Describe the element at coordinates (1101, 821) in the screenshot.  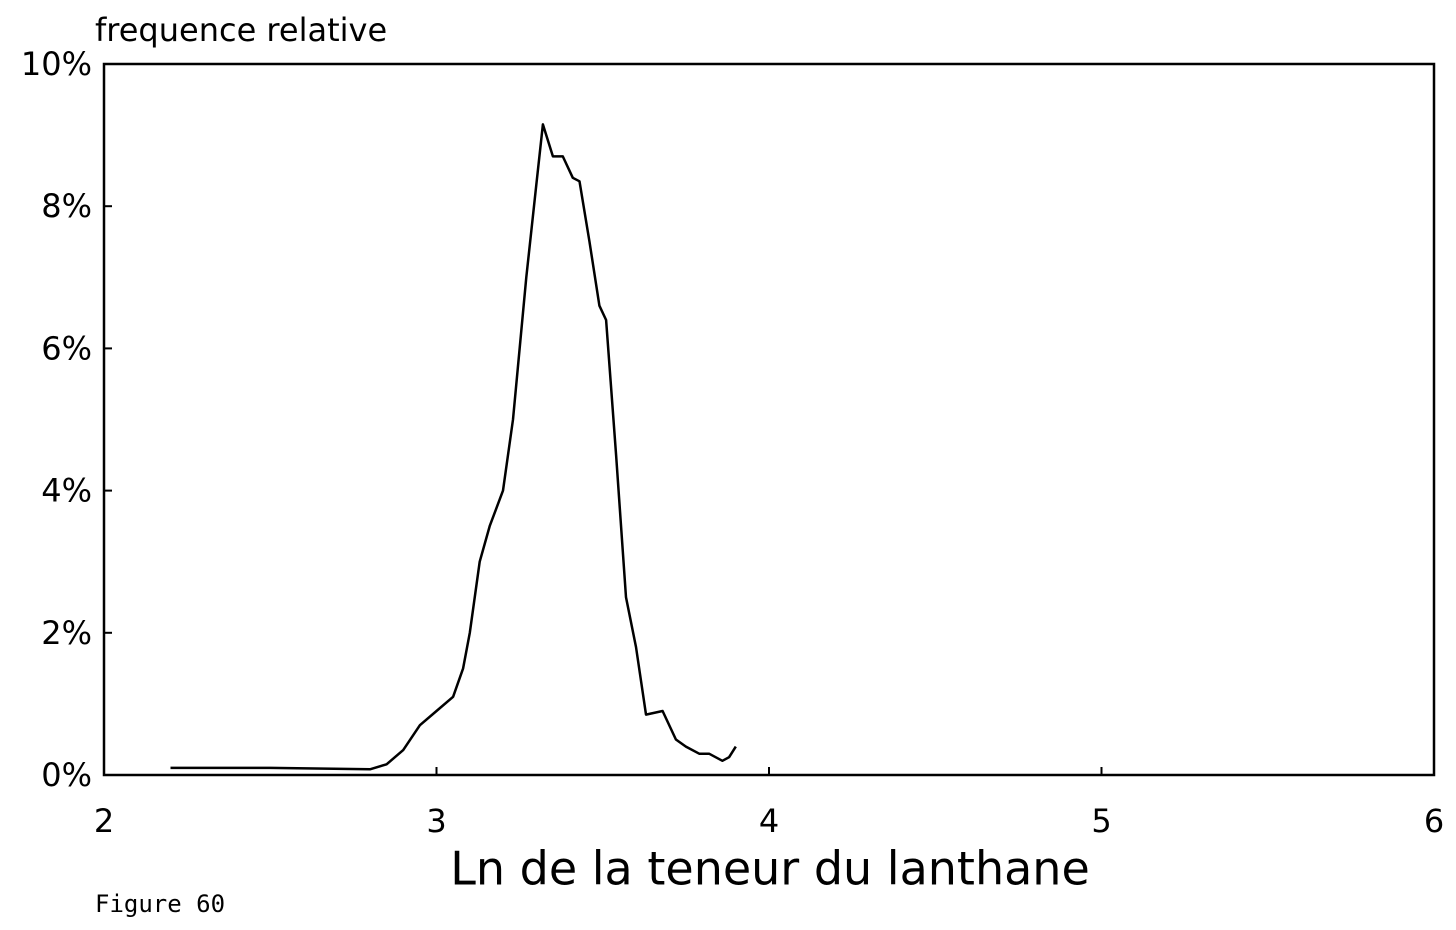
I see `x-tick-label: 5` at that location.